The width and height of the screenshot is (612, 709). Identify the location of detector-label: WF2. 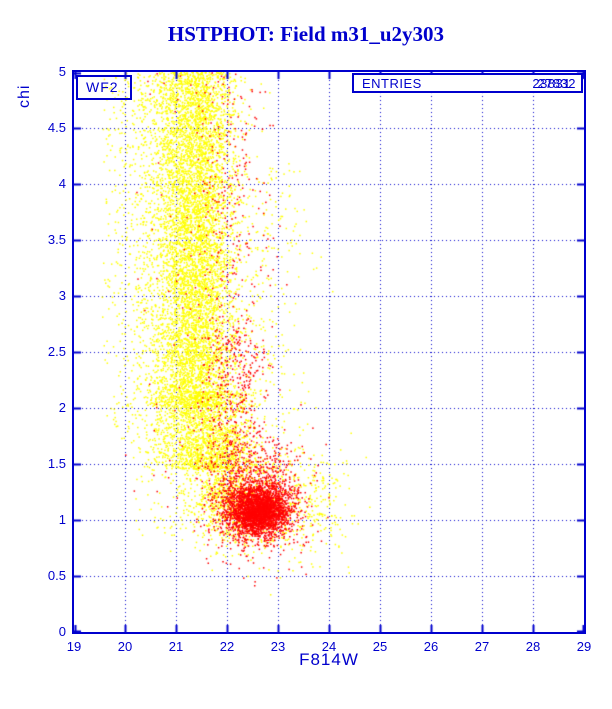
(102, 87).